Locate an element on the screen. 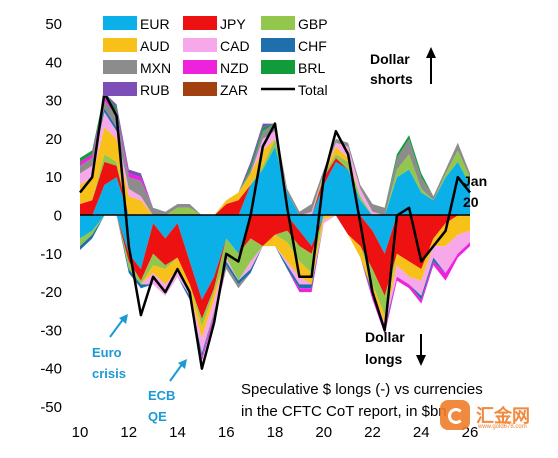  x-tick-label: 20 is located at coordinates (323, 432).